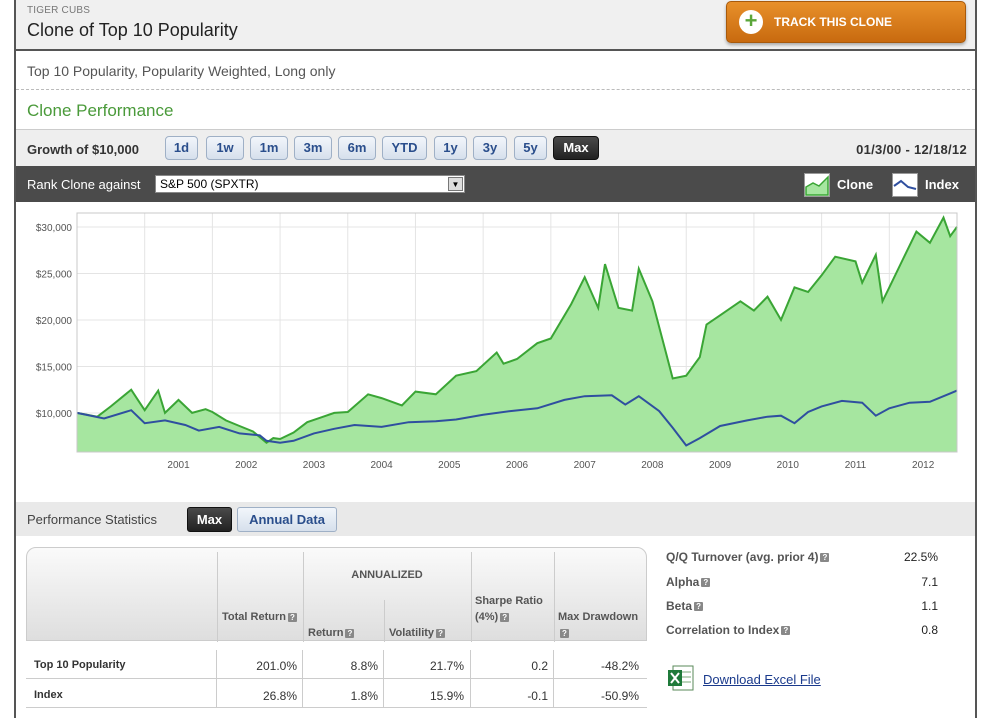 Image resolution: width=994 pixels, height=718 pixels. What do you see at coordinates (357, 148) in the screenshot?
I see `range-button-6m: 6m` at bounding box center [357, 148].